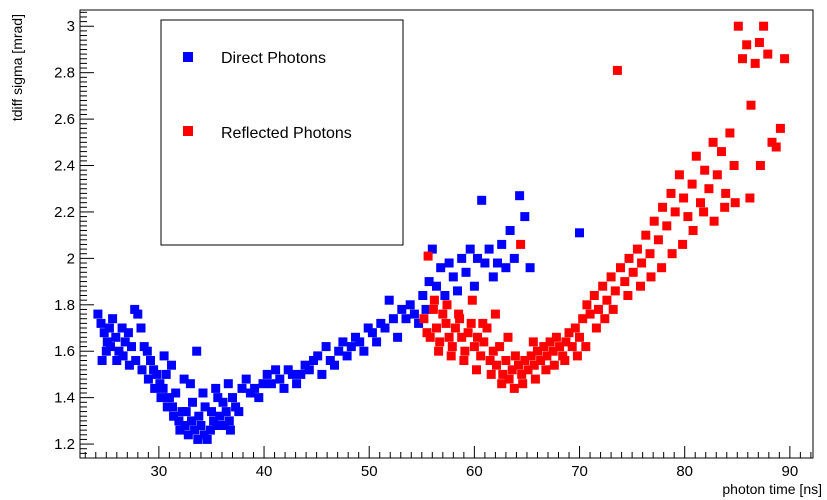 The width and height of the screenshot is (827, 500). I want to click on x-tick-label-90: 90, so click(790, 471).